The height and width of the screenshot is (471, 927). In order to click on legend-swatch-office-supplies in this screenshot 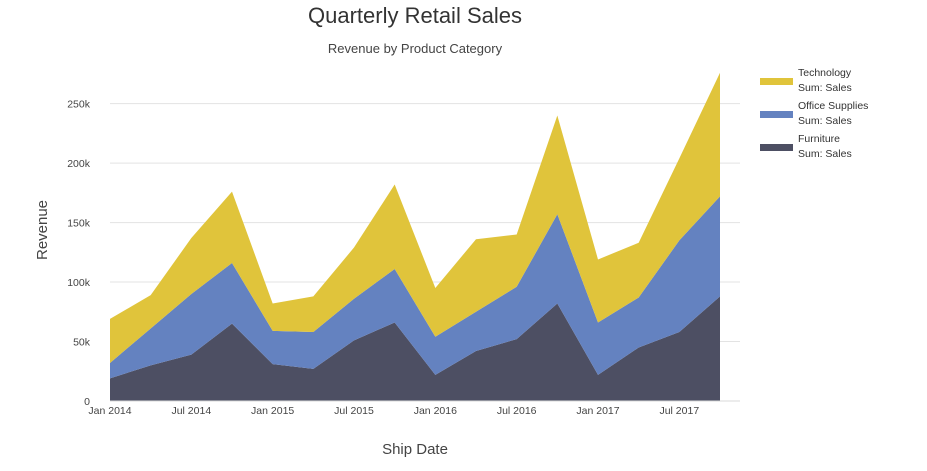, I will do `click(776, 114)`.